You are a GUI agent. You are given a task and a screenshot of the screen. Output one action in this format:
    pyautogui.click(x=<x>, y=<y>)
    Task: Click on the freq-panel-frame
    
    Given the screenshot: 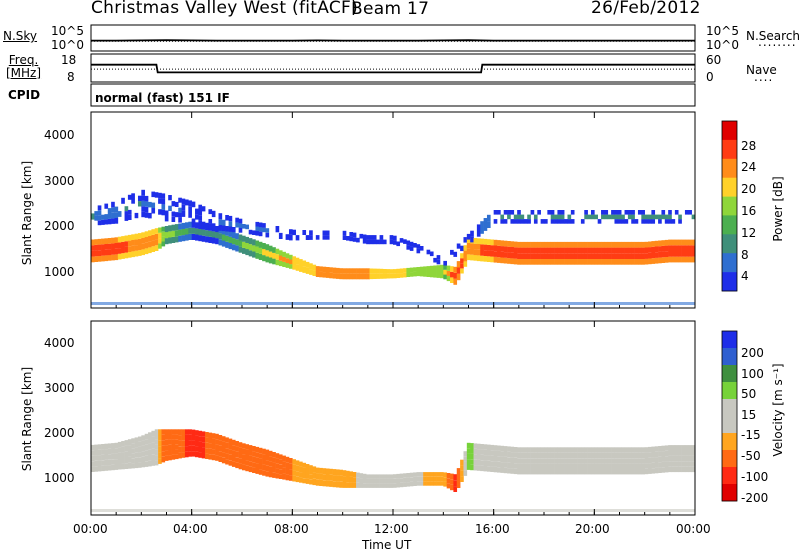 What is the action you would take?
    pyautogui.click(x=393, y=68)
    